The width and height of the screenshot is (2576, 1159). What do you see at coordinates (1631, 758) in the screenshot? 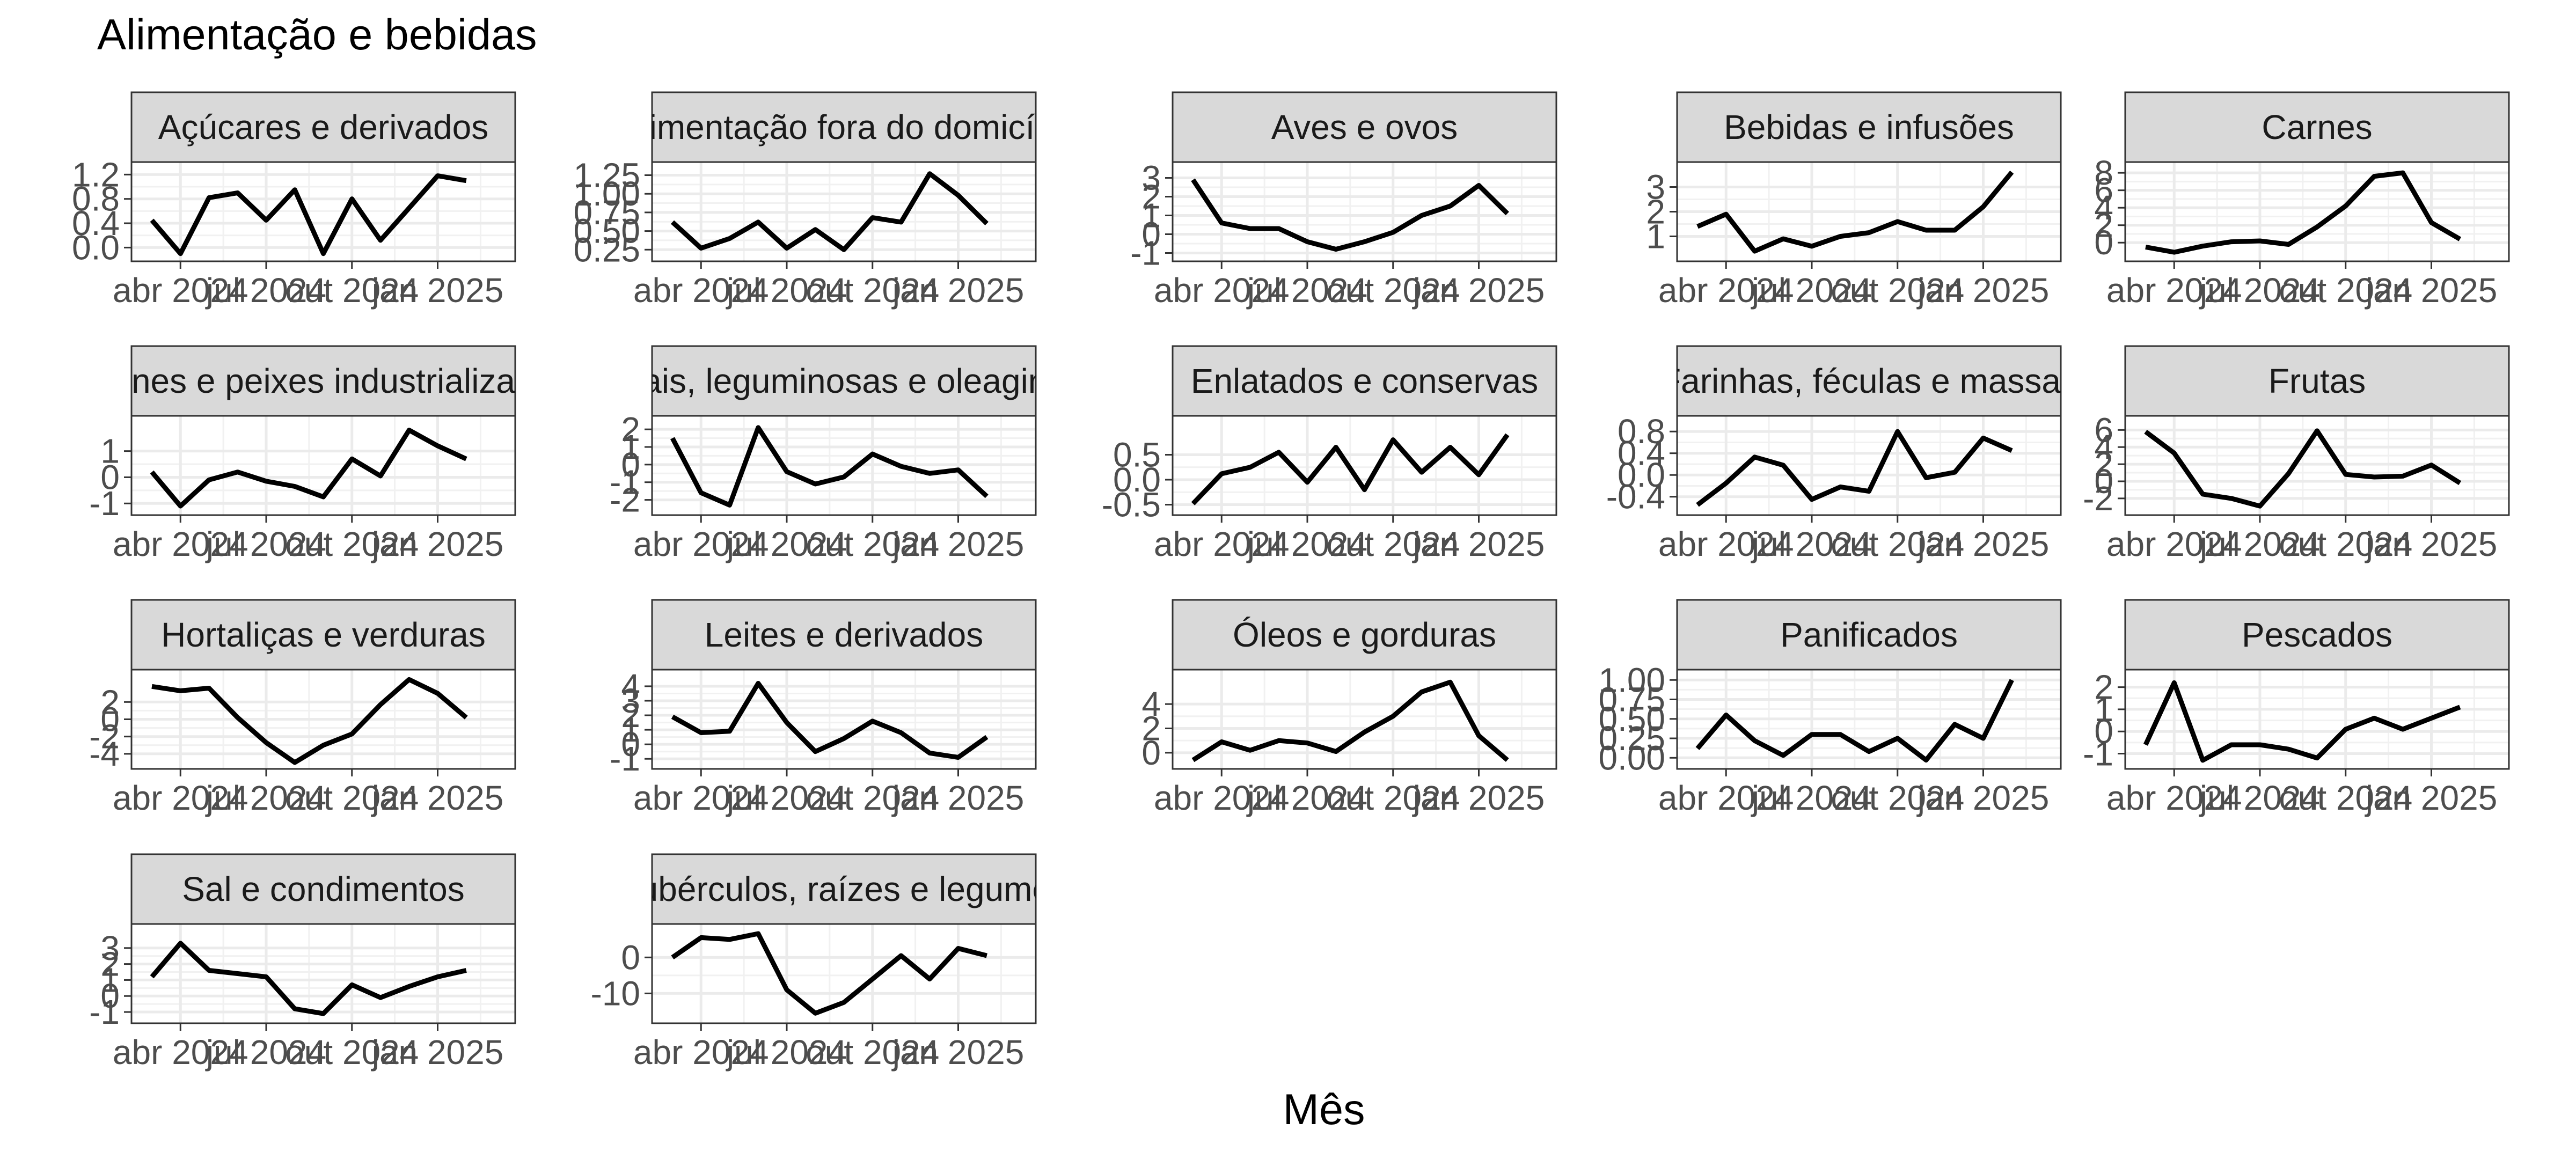
I see `y-tick-label: 0.00` at bounding box center [1631, 758].